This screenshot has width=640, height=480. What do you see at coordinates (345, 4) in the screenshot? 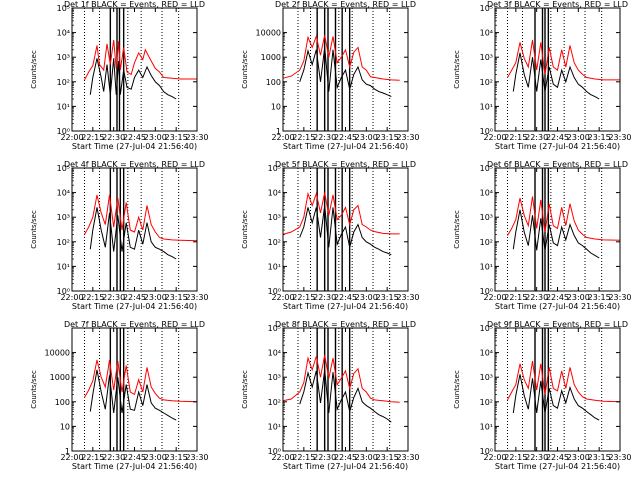
I see `panel-title: Det 2f BLACK = Events, RED = LLD` at bounding box center [345, 4].